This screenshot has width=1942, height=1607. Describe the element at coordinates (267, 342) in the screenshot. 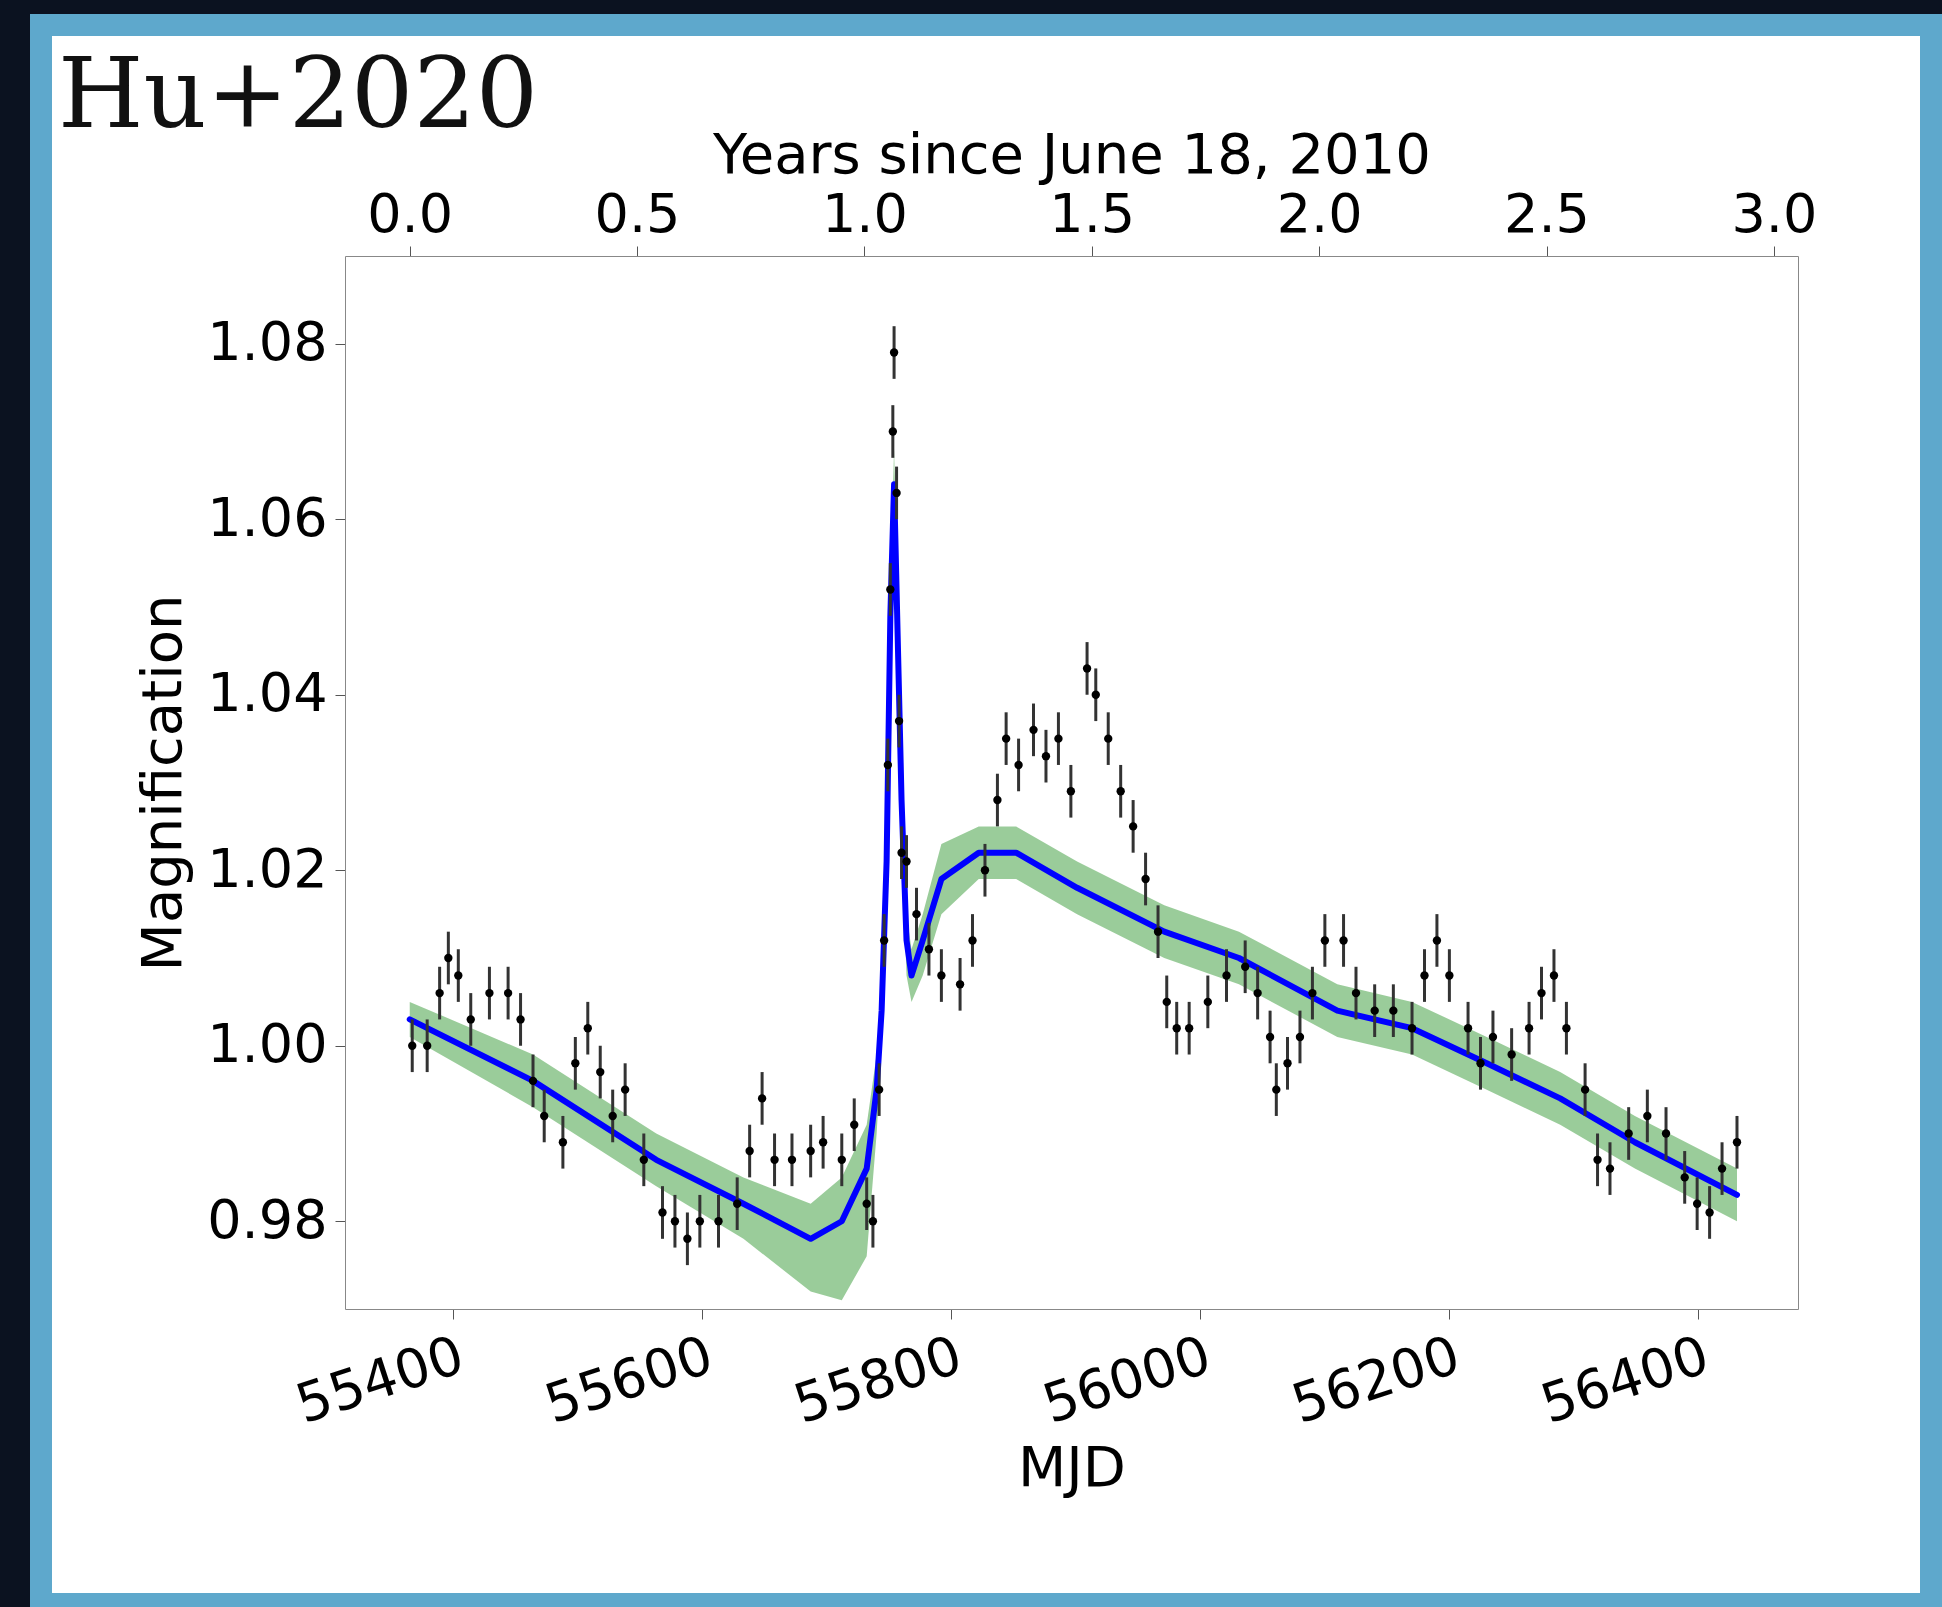

I see `y-tick-label: 1.08` at that location.